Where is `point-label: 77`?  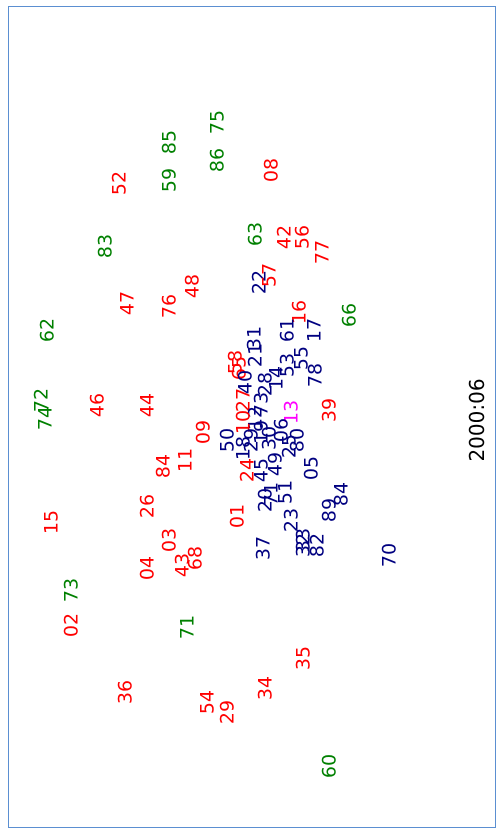 point-label: 77 is located at coordinates (323, 252).